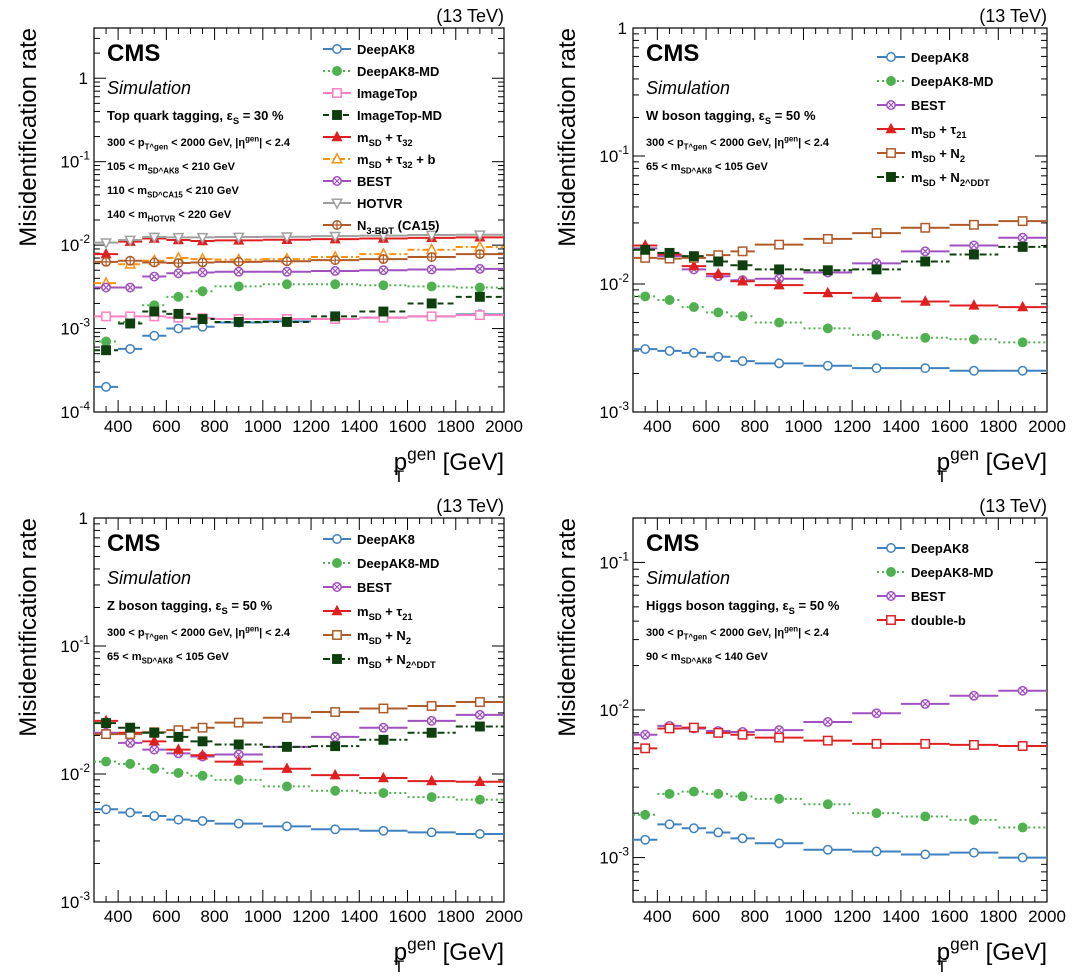 Image resolution: width=1074 pixels, height=976 pixels. I want to click on legend-entry: mSD + N2, so click(384, 637).